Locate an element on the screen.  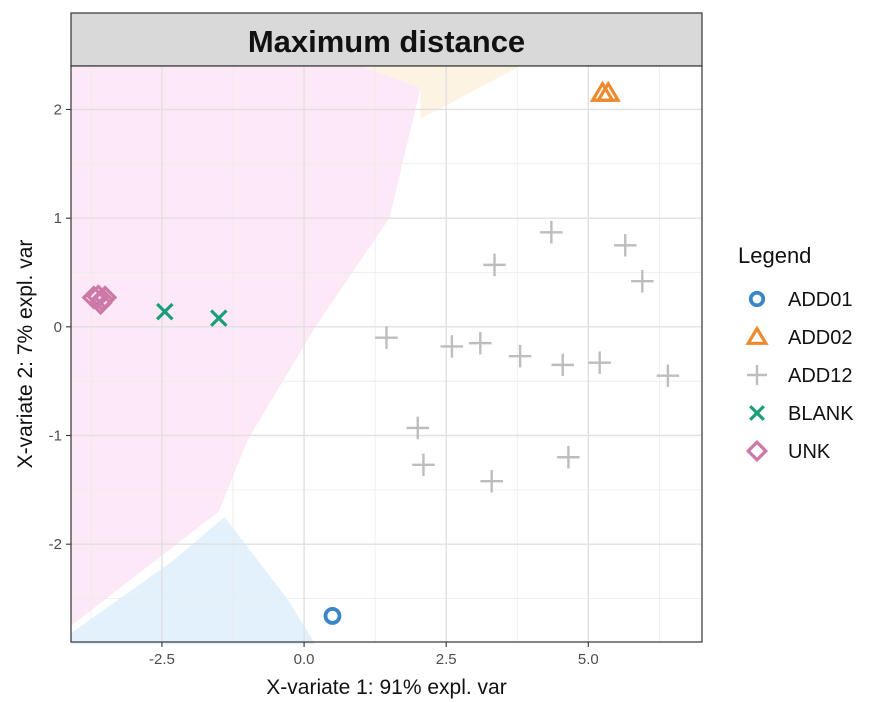
y-tick-label: -1 is located at coordinates (55, 436).